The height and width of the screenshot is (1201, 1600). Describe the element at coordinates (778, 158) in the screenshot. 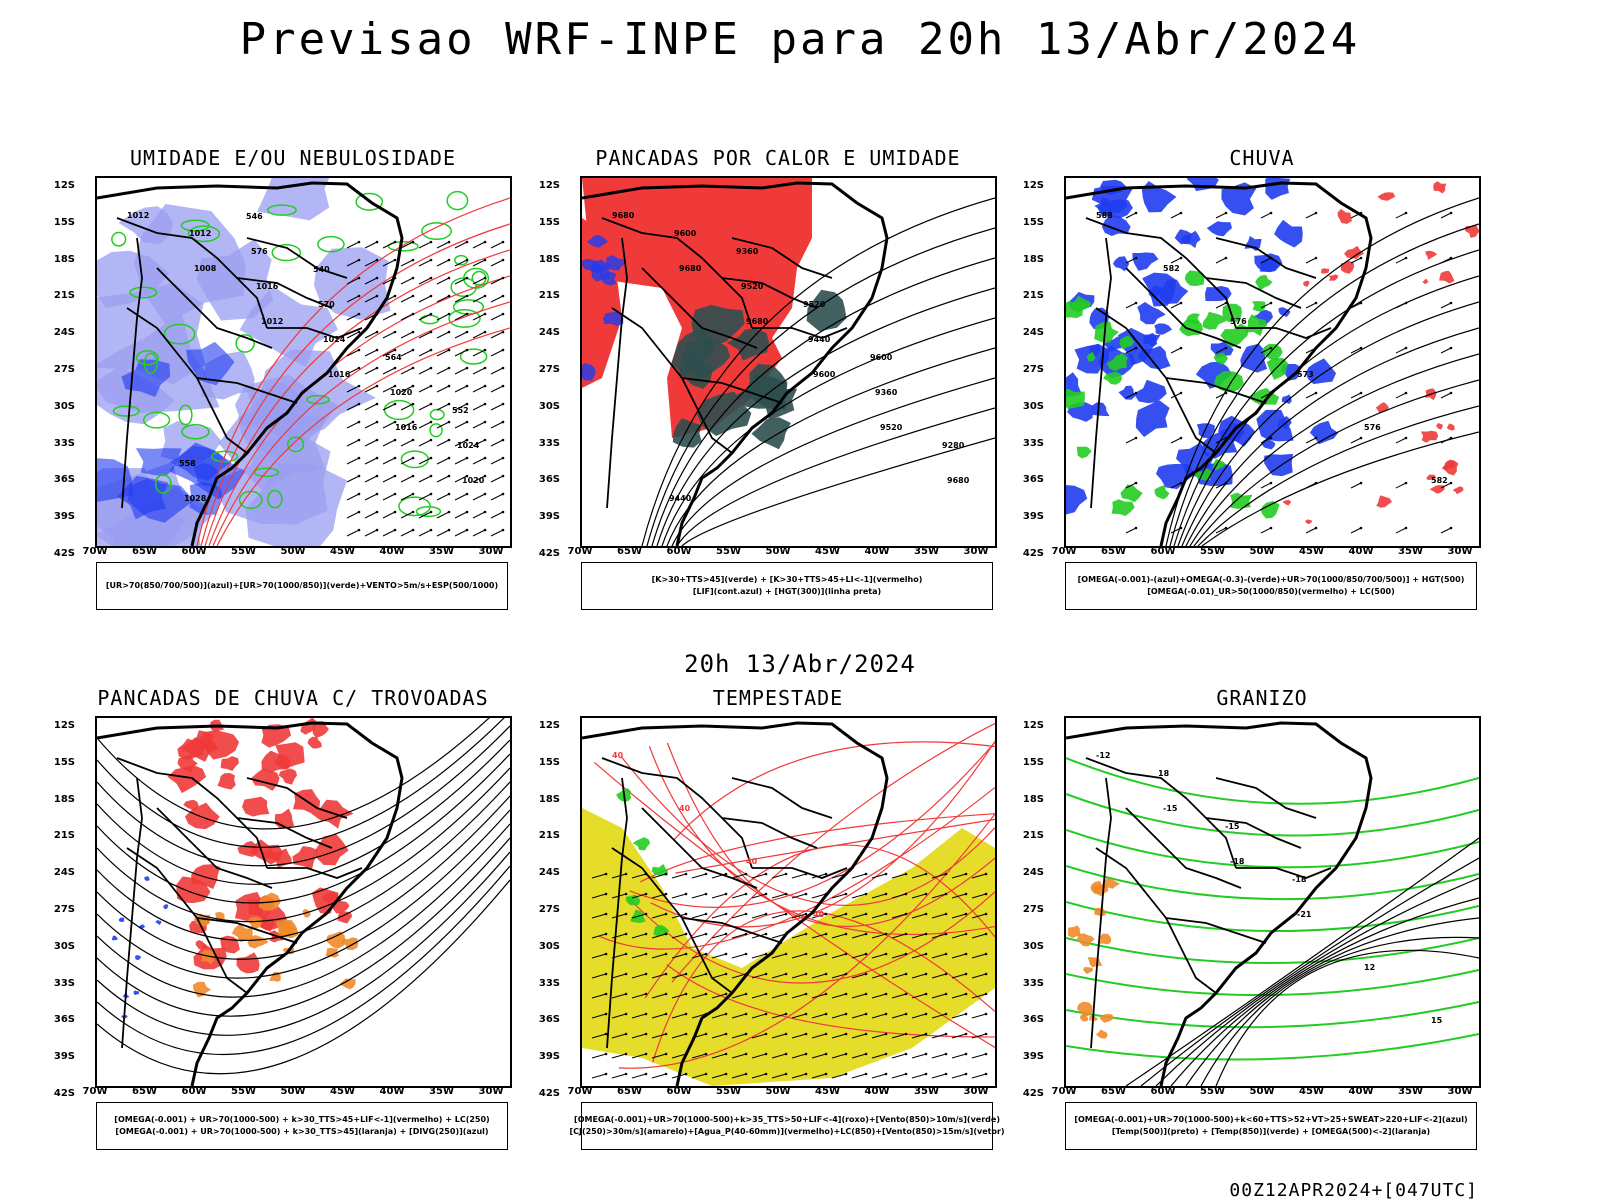

I see `panel-title: PANCADAS POR CALOR E UMIDADE` at that location.